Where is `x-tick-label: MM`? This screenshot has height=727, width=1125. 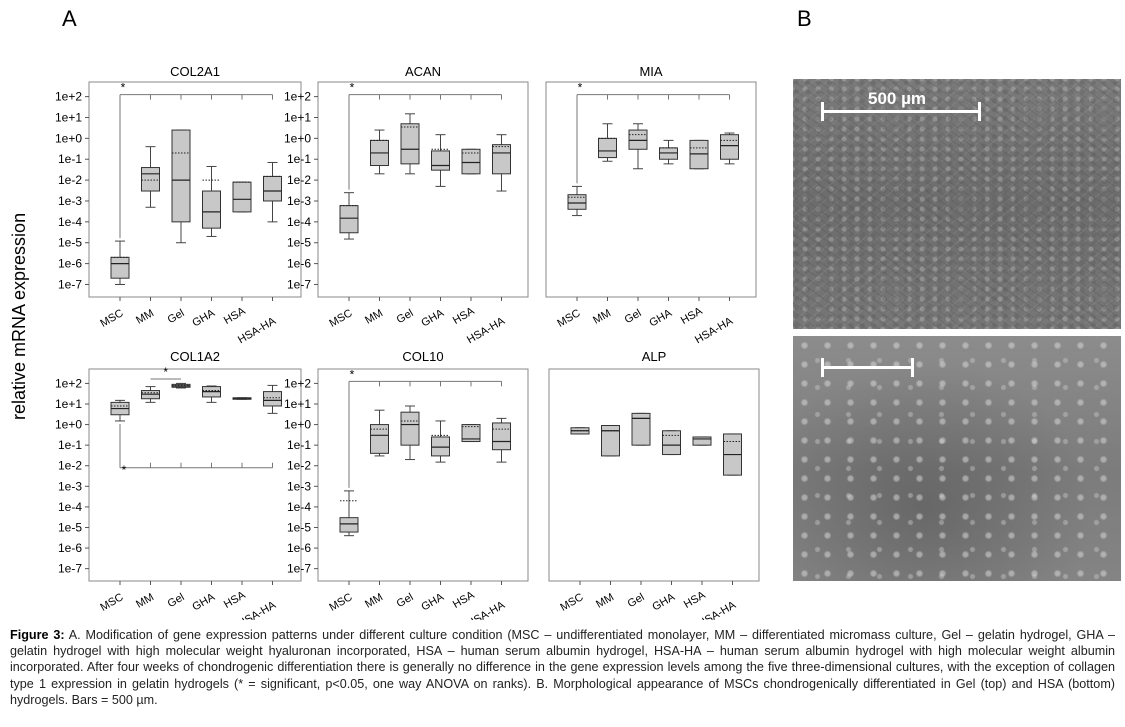
x-tick-label: MM is located at coordinates (374, 317).